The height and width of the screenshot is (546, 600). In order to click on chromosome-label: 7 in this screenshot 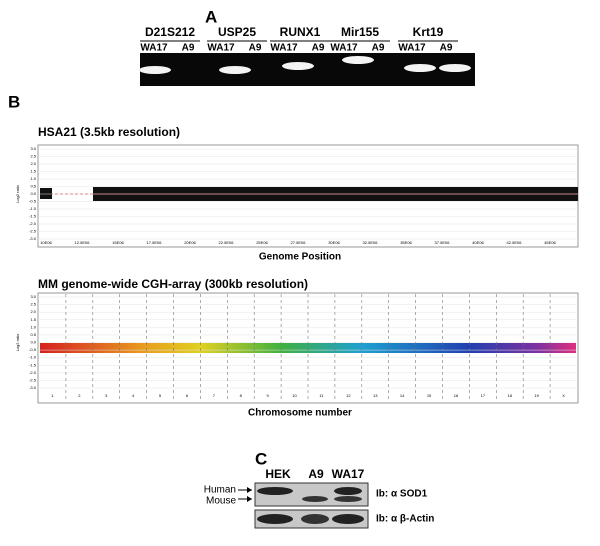, I will do `click(214, 395)`.